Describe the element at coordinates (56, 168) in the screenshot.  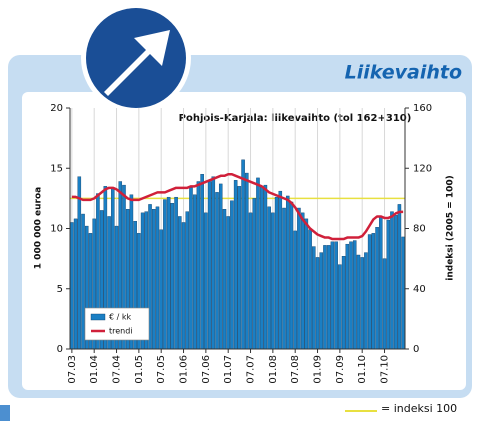
I see `y-tick-label: 15` at that location.